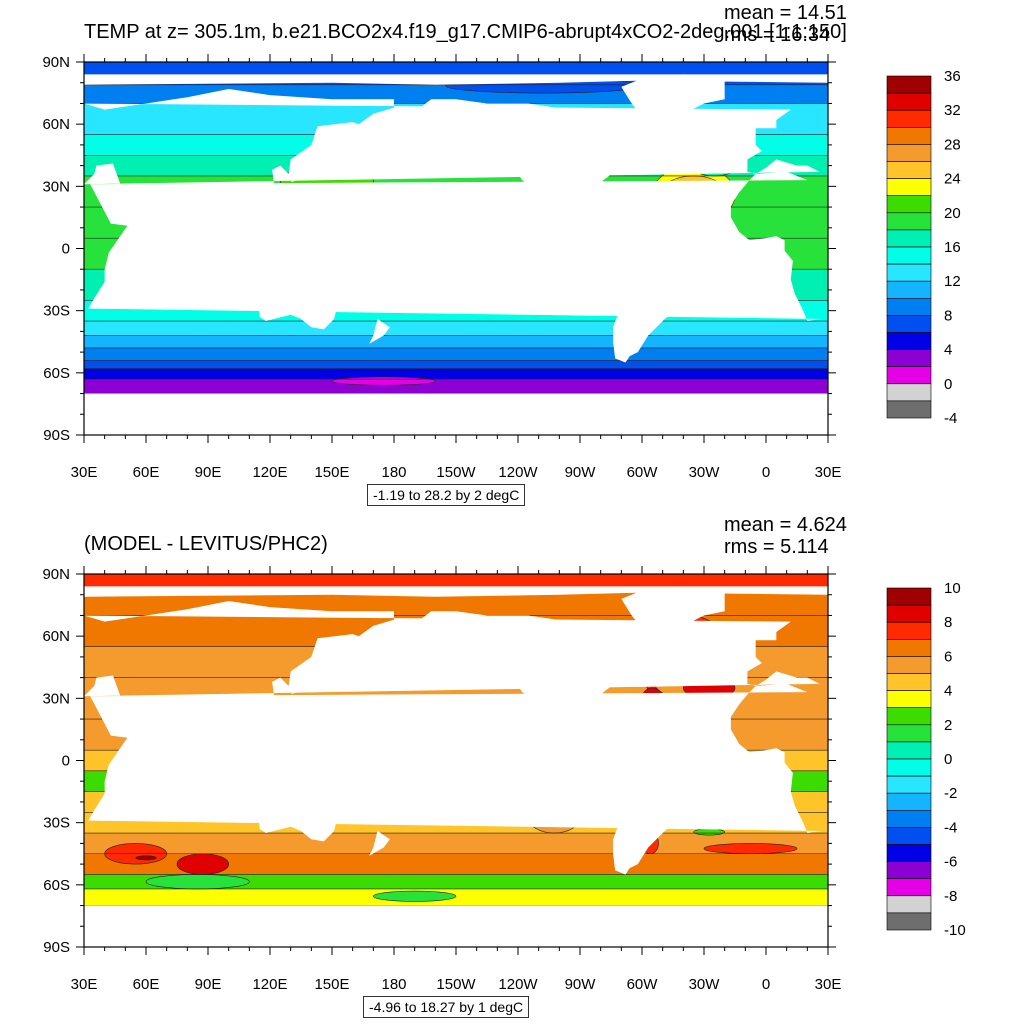  What do you see at coordinates (950, 793) in the screenshot?
I see `colorbar-label: -2` at bounding box center [950, 793].